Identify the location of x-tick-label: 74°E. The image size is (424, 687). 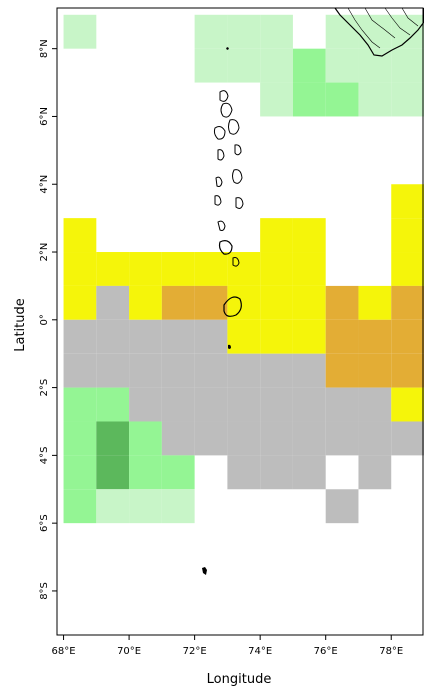
(260, 651).